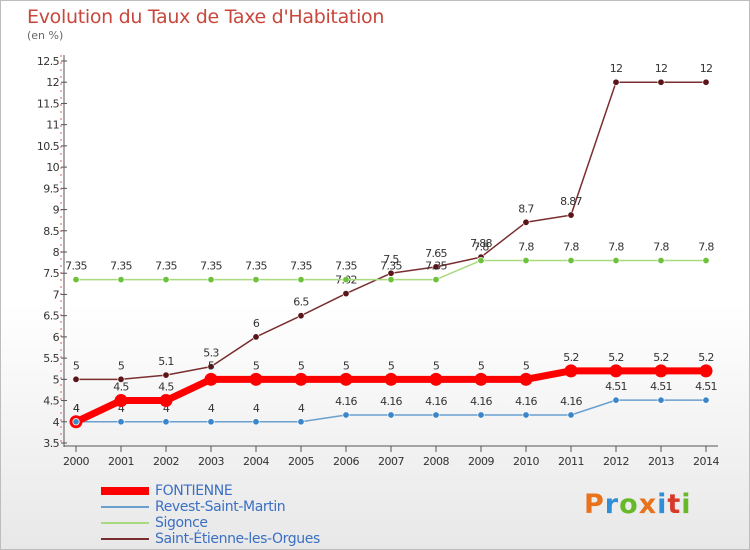  What do you see at coordinates (391, 259) in the screenshot?
I see `data-label: 7.5` at bounding box center [391, 259].